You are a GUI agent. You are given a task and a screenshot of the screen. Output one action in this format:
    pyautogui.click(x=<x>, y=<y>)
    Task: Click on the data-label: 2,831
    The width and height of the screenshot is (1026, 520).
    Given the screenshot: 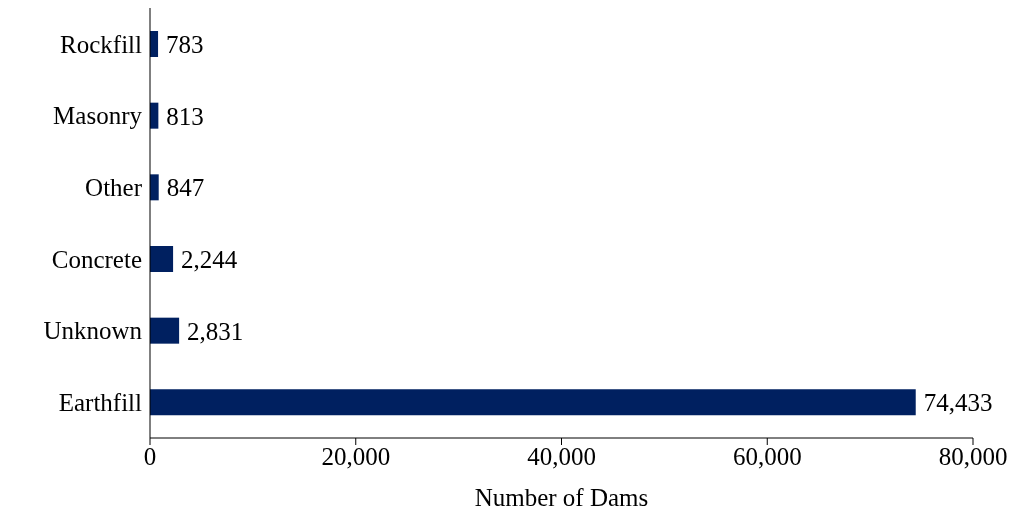 What is the action you would take?
    pyautogui.click(x=215, y=331)
    